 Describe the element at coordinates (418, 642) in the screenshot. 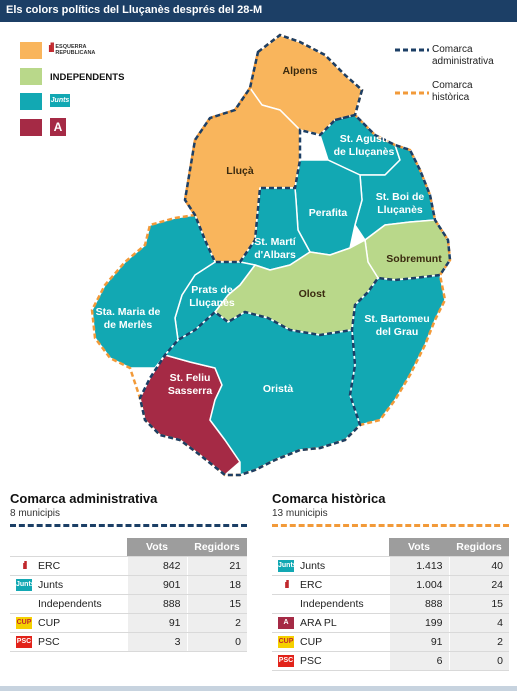

I see `votes-cell: 91` at that location.